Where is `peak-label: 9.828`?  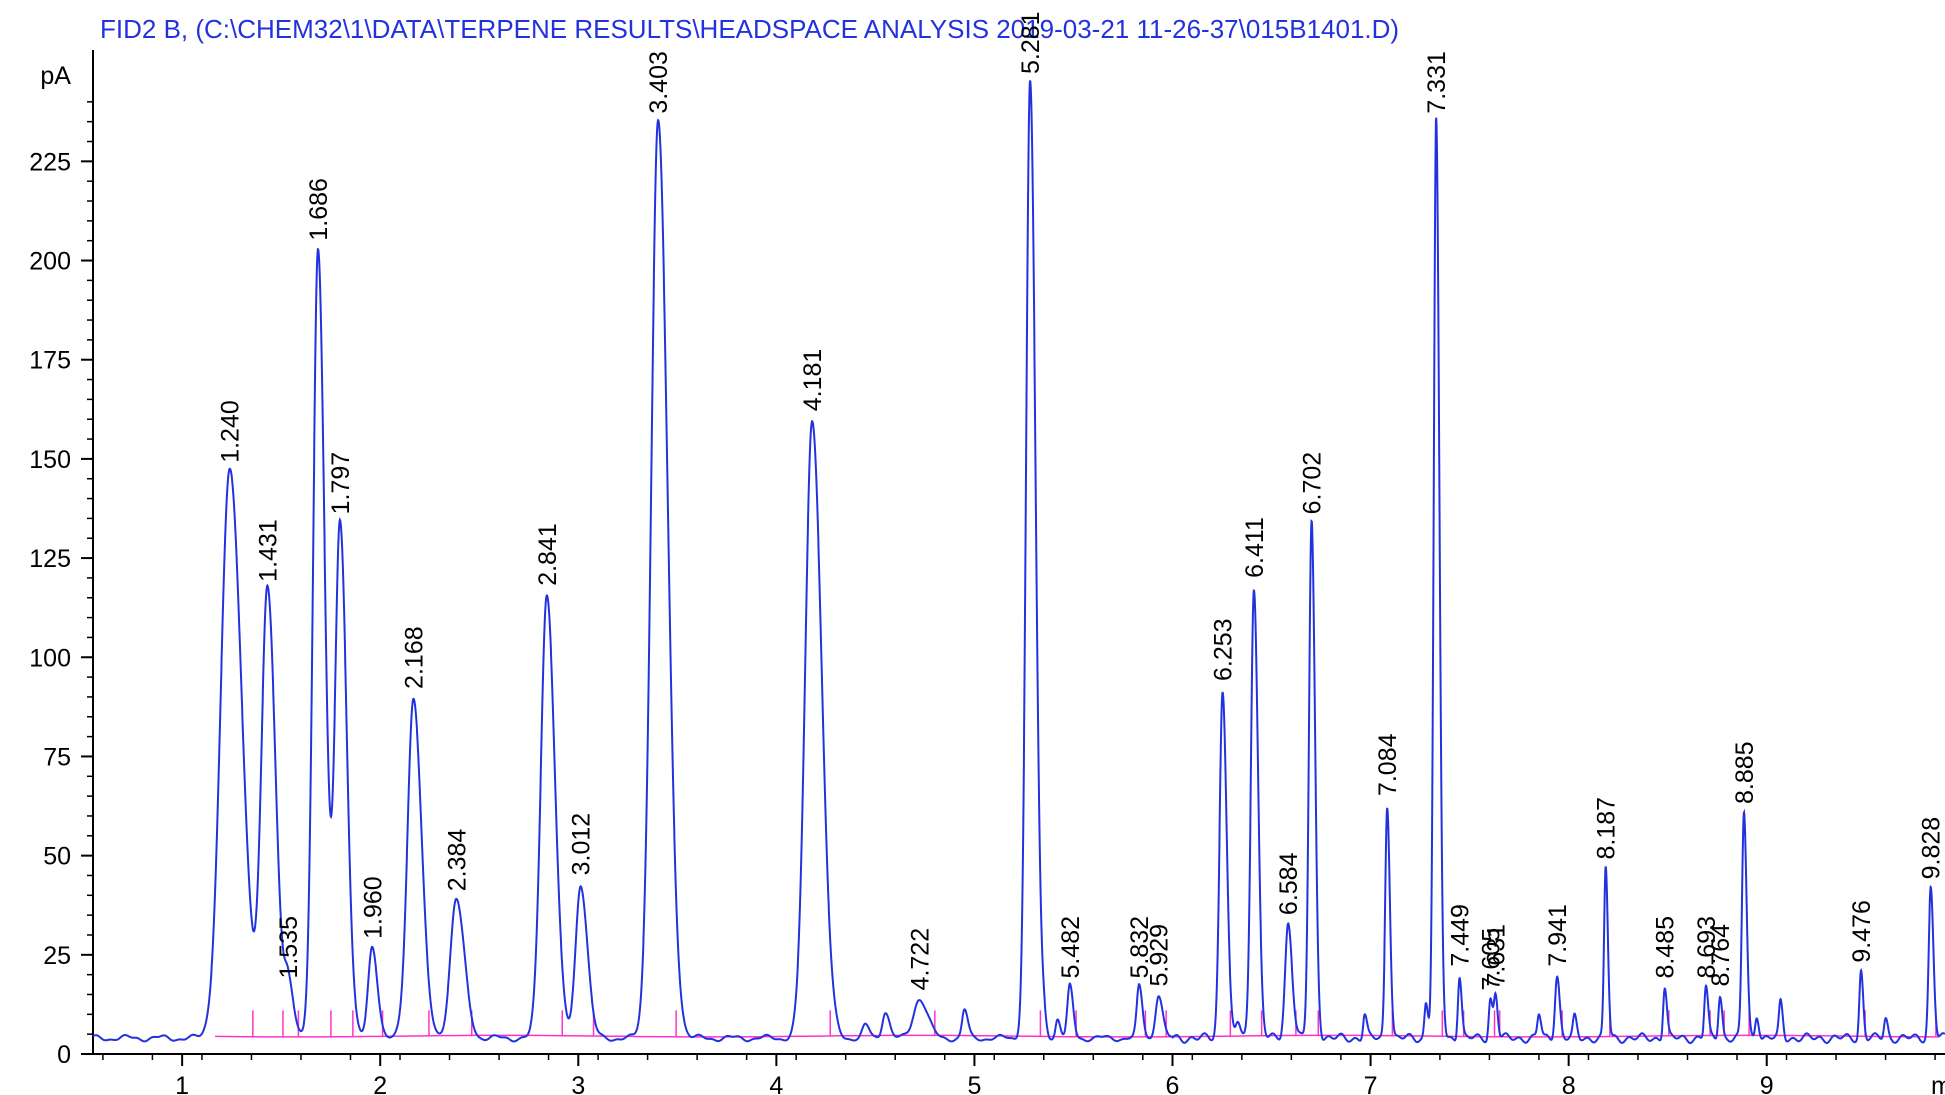
peak-label: 9.828 is located at coordinates (1931, 848).